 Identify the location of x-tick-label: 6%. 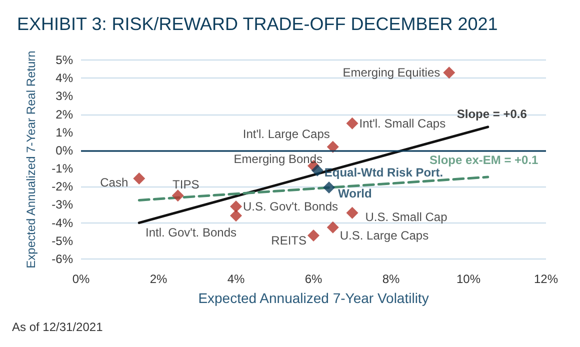
(313, 279).